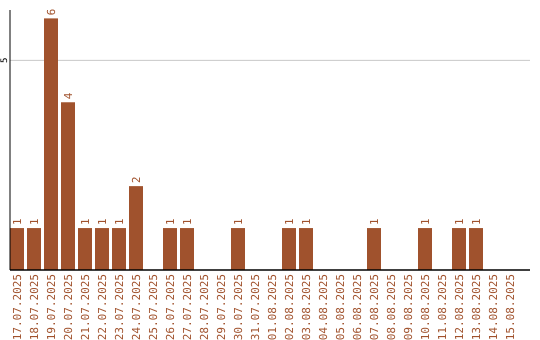 The image size is (540, 340). I want to click on data-label: 2, so click(136, 180).